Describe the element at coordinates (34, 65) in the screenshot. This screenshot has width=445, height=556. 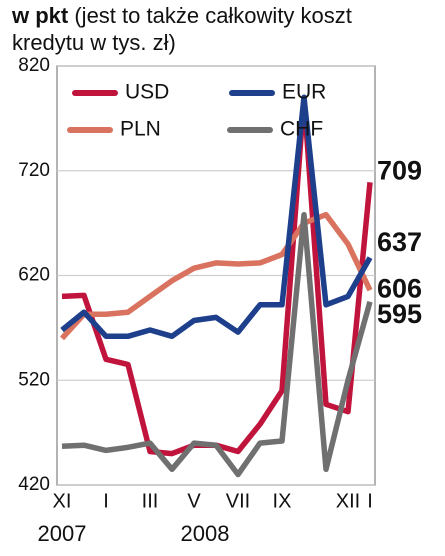
I see `y-tick-label: 820` at that location.